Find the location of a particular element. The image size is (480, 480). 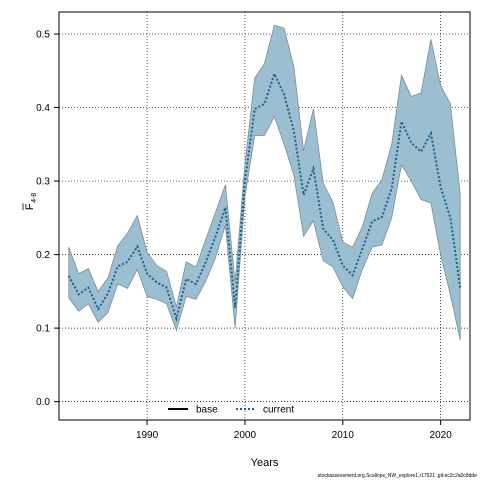

x-tick-label: 2010 is located at coordinates (343, 435).